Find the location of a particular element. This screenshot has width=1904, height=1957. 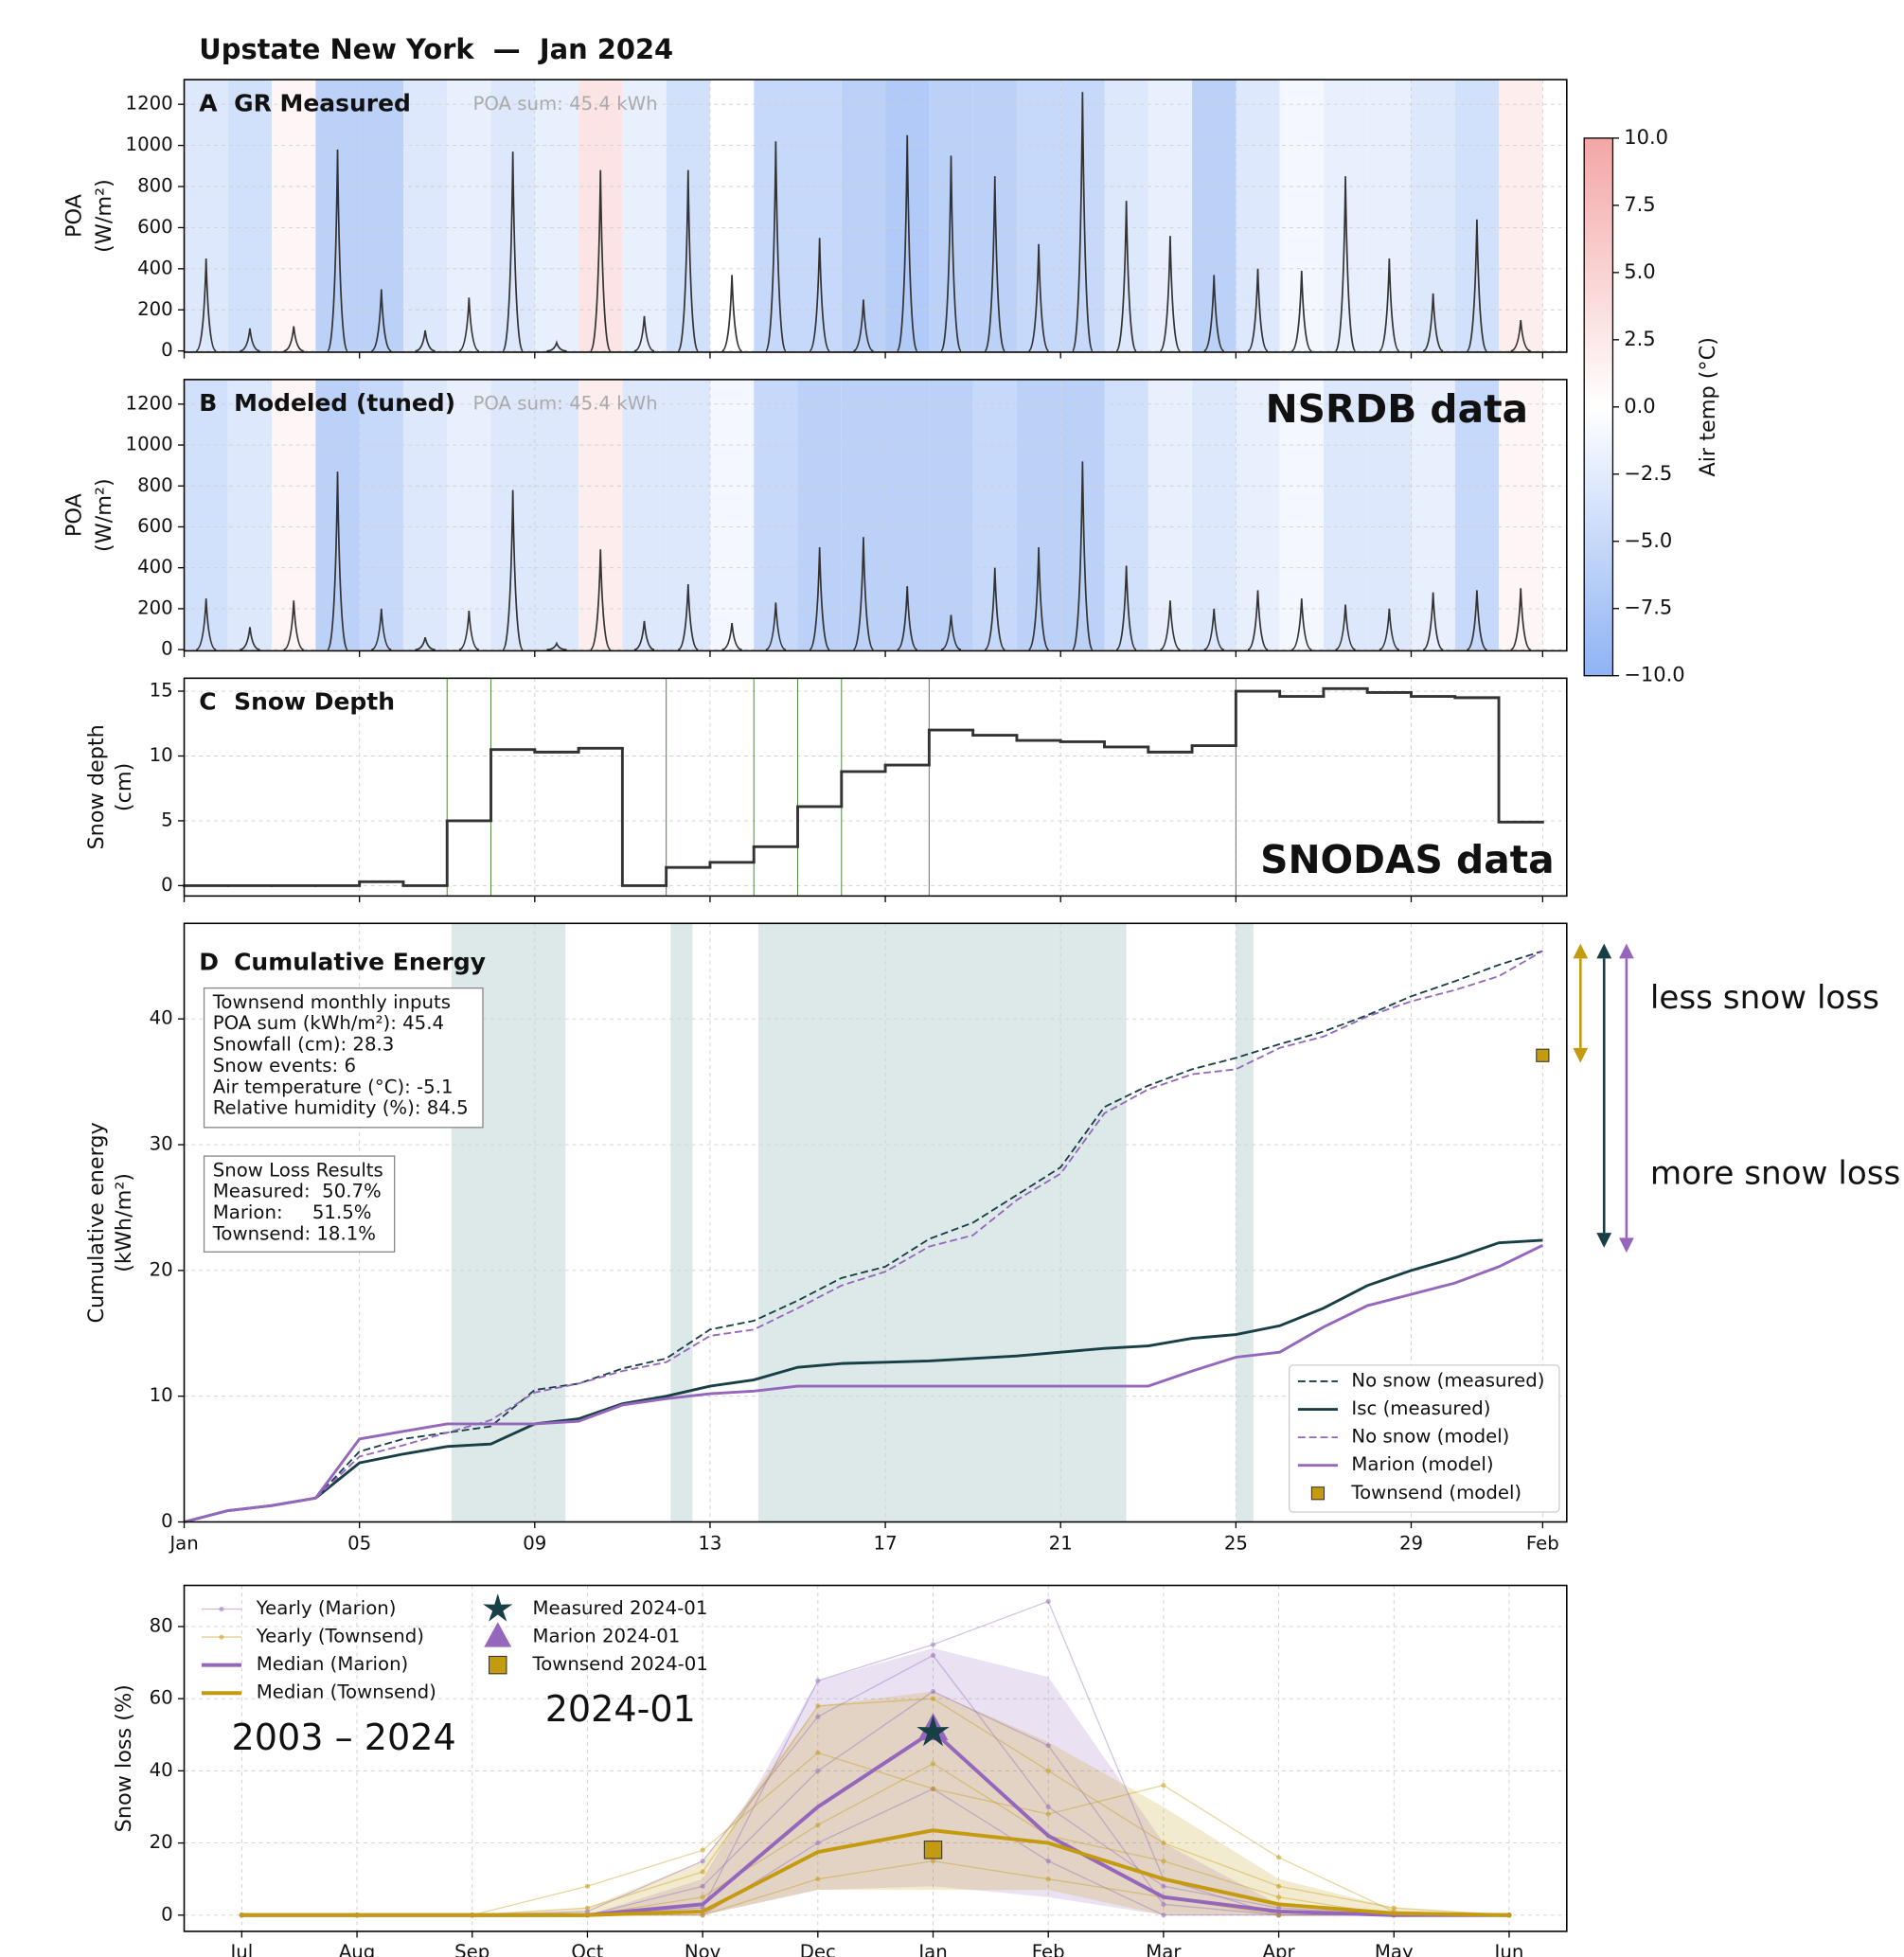

x-tick-label: Jun is located at coordinates (1508, 1949).